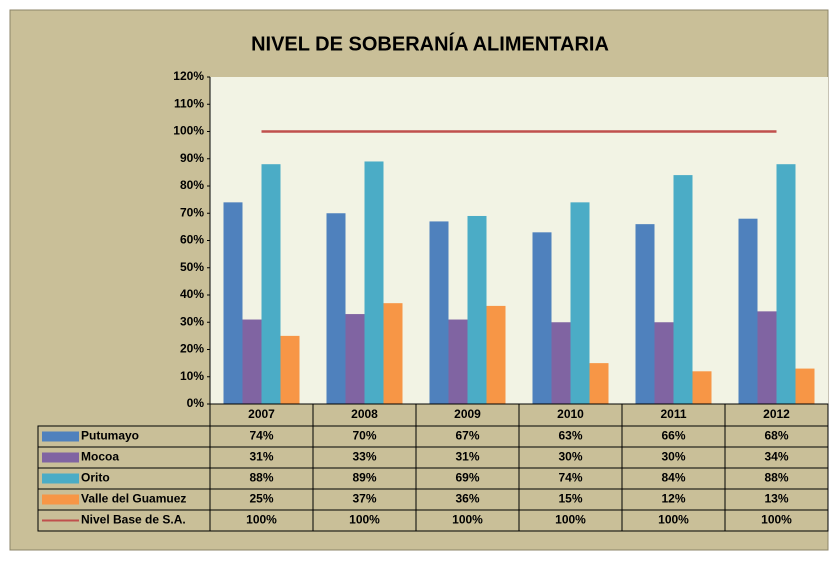  Describe the element at coordinates (776, 499) in the screenshot. I see `data-label: 13%` at that location.